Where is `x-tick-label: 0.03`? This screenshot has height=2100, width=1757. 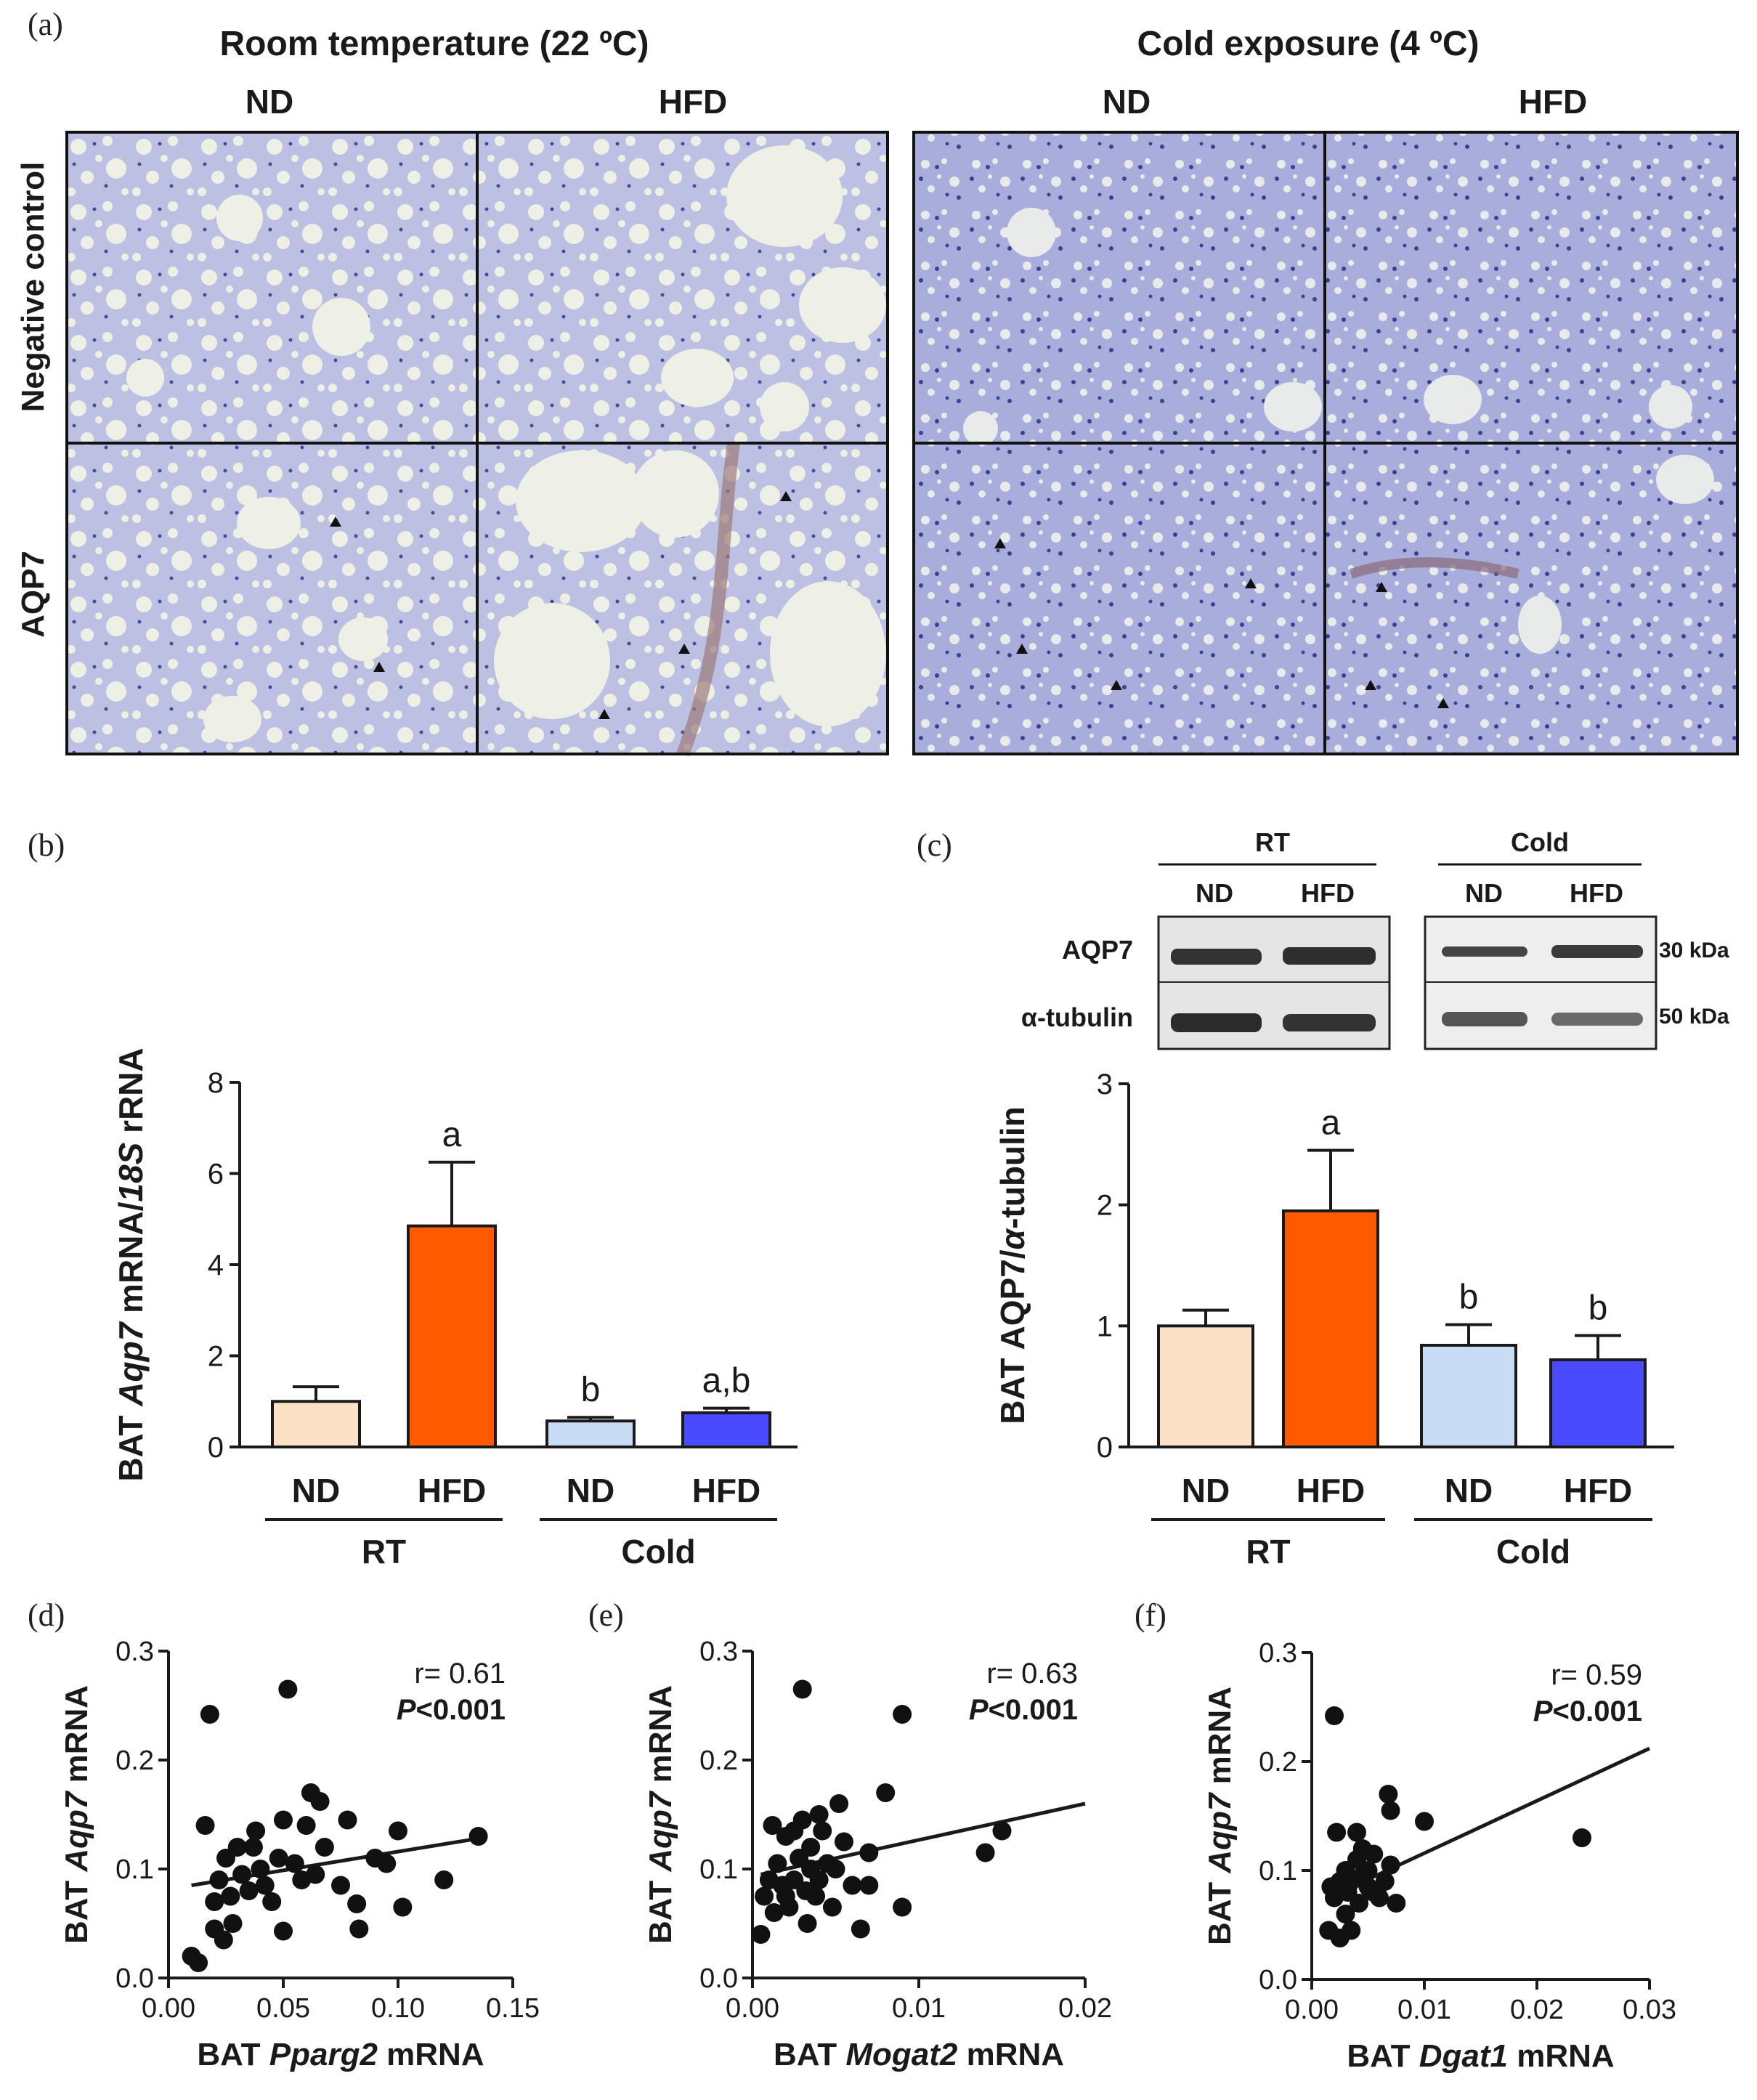
x-tick-label: 0.03 is located at coordinates (1649, 2010).